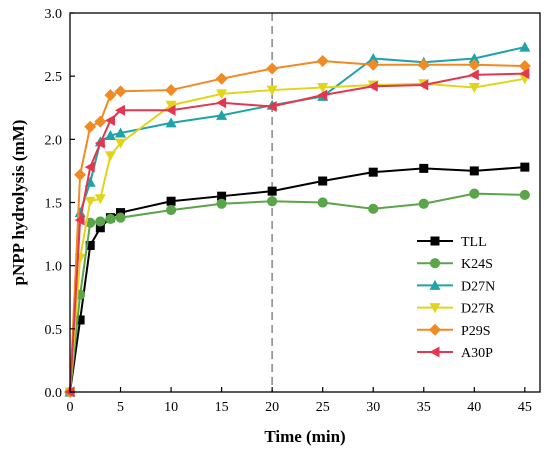 Image resolution: width=550 pixels, height=452 pixels. What do you see at coordinates (474, 242) in the screenshot?
I see `legend-label-tll: TLL` at bounding box center [474, 242].